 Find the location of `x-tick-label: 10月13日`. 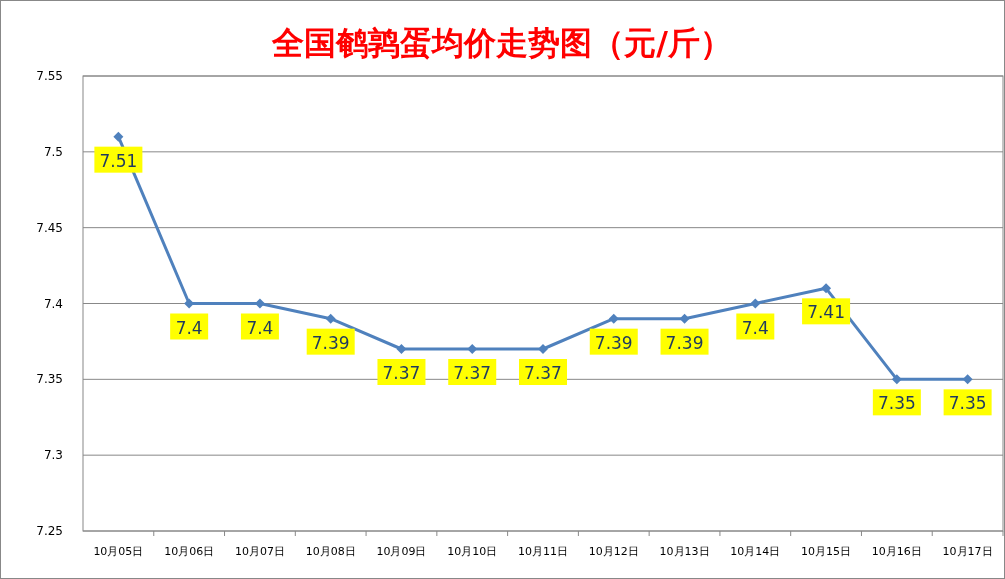

x-tick-label: 10月13日 is located at coordinates (684, 551).